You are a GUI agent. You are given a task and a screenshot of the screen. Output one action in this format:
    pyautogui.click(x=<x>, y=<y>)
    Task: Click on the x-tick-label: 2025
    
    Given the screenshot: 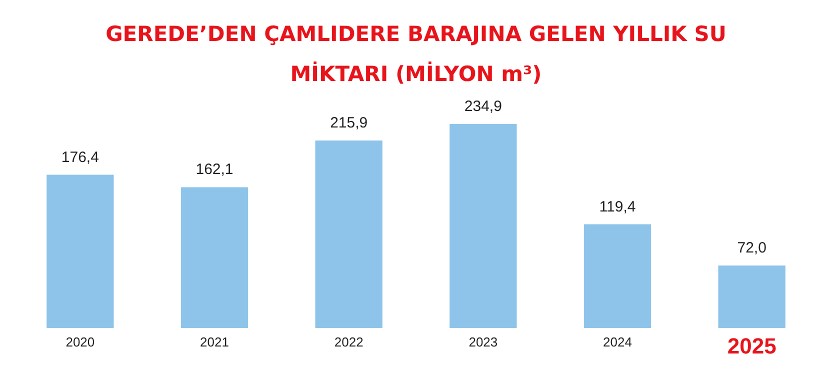 What is the action you would take?
    pyautogui.click(x=751, y=346)
    